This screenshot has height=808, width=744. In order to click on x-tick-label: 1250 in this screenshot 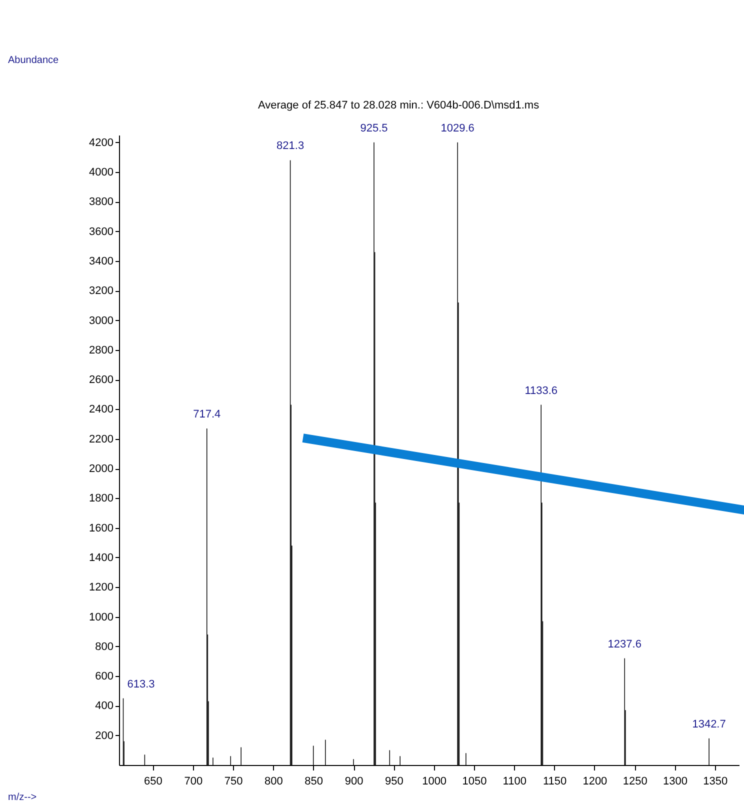, I will do `click(635, 782)`.